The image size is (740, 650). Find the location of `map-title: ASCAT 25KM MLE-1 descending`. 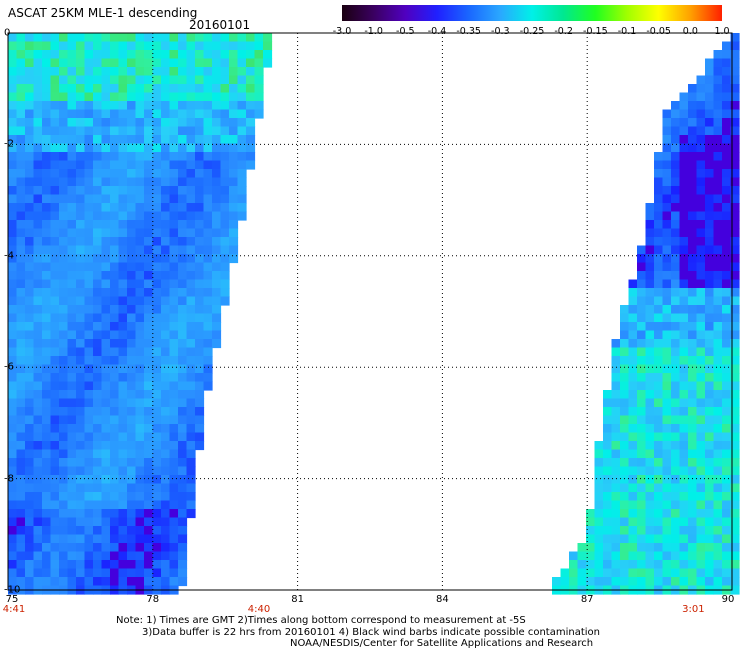

map-title: ASCAT 25KM MLE-1 descending is located at coordinates (103, 13).